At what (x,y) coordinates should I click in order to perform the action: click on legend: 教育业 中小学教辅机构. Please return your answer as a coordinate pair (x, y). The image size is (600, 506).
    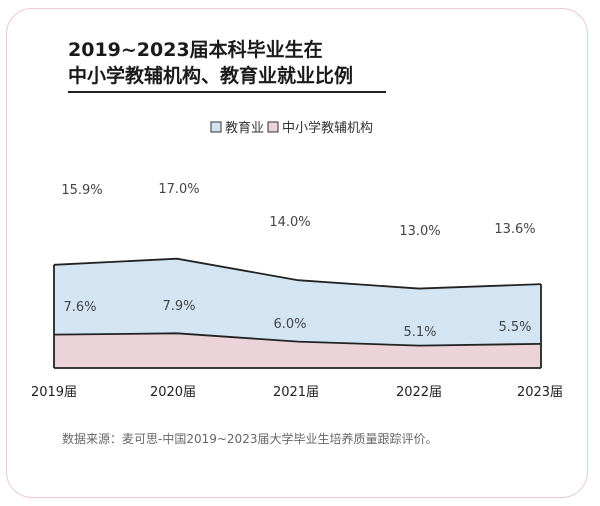
    Looking at the image, I should click on (291, 128).